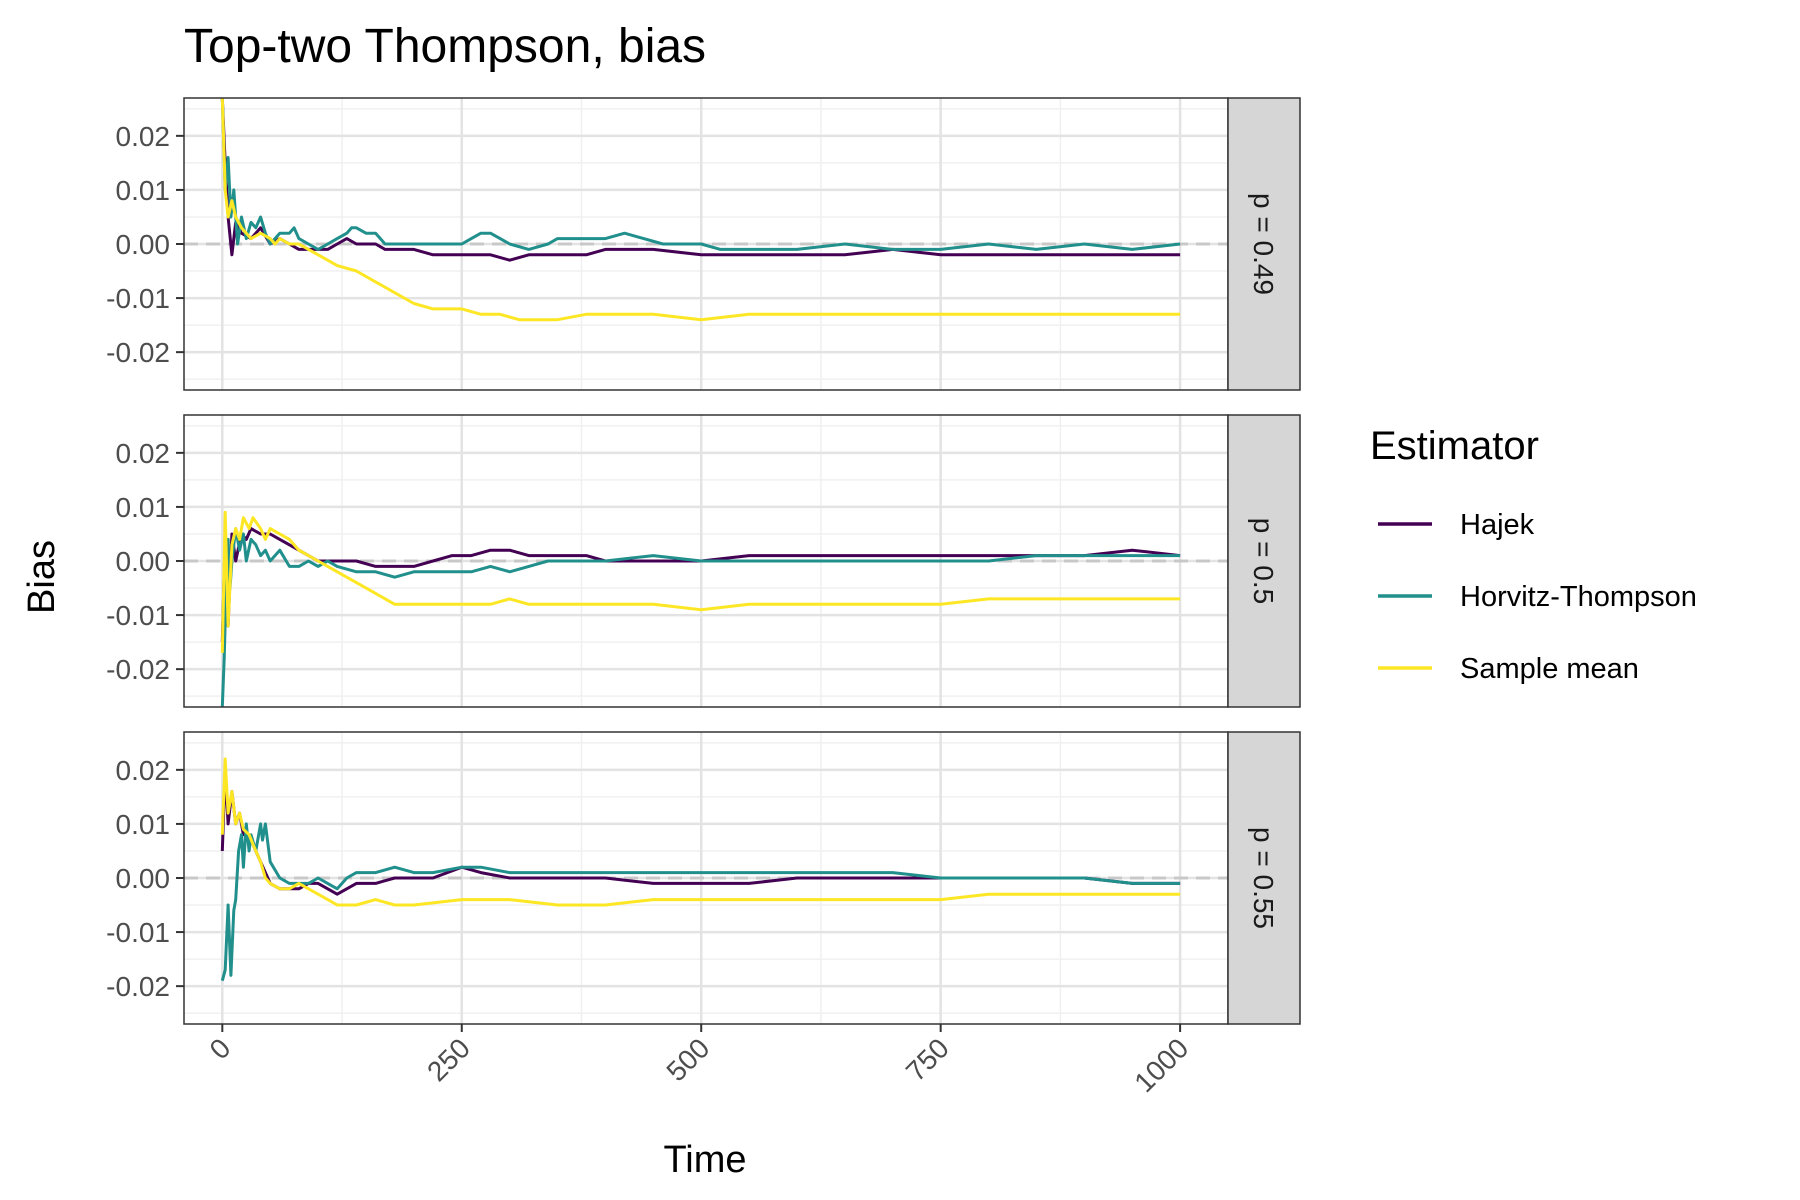 The image size is (1800, 1200). I want to click on facet-strip-label: p = 0.49, so click(1263, 244).